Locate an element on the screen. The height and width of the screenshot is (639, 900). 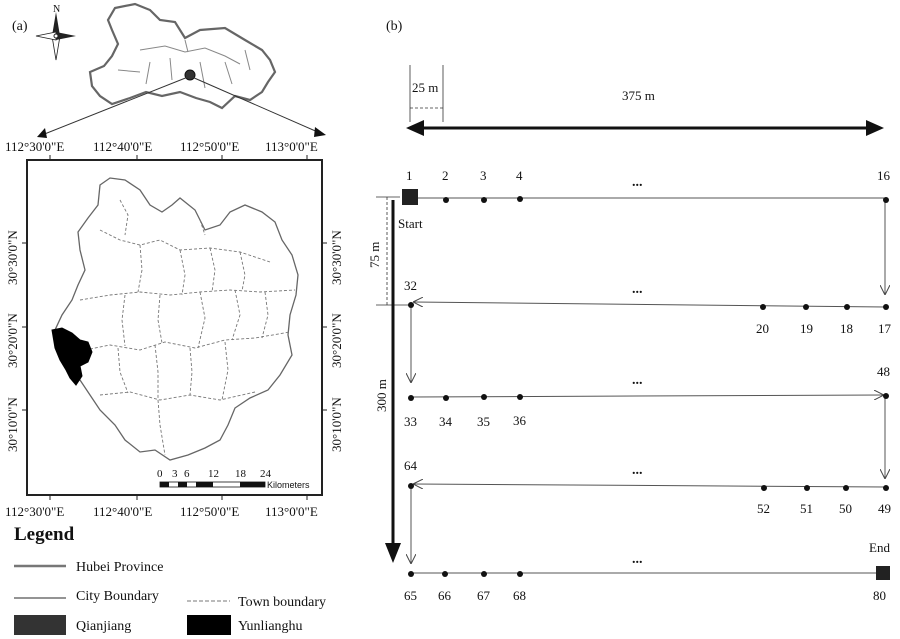
point-label: 1 is located at coordinates (409, 175).